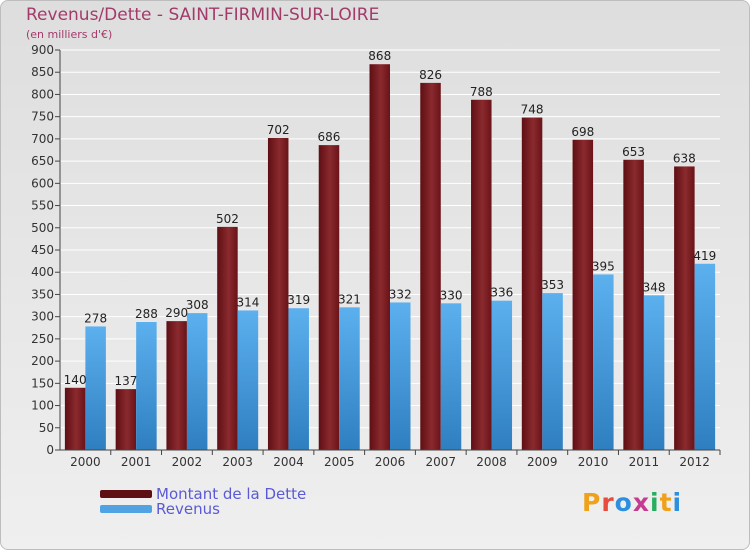  Describe the element at coordinates (248, 380) in the screenshot. I see `bar-revenue-2003` at that location.